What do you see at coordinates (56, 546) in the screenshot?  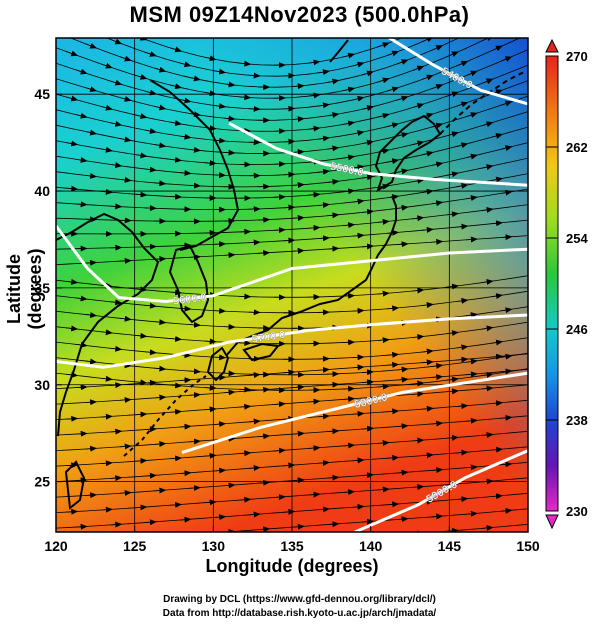 I see `x-tick-label: 120` at bounding box center [56, 546].